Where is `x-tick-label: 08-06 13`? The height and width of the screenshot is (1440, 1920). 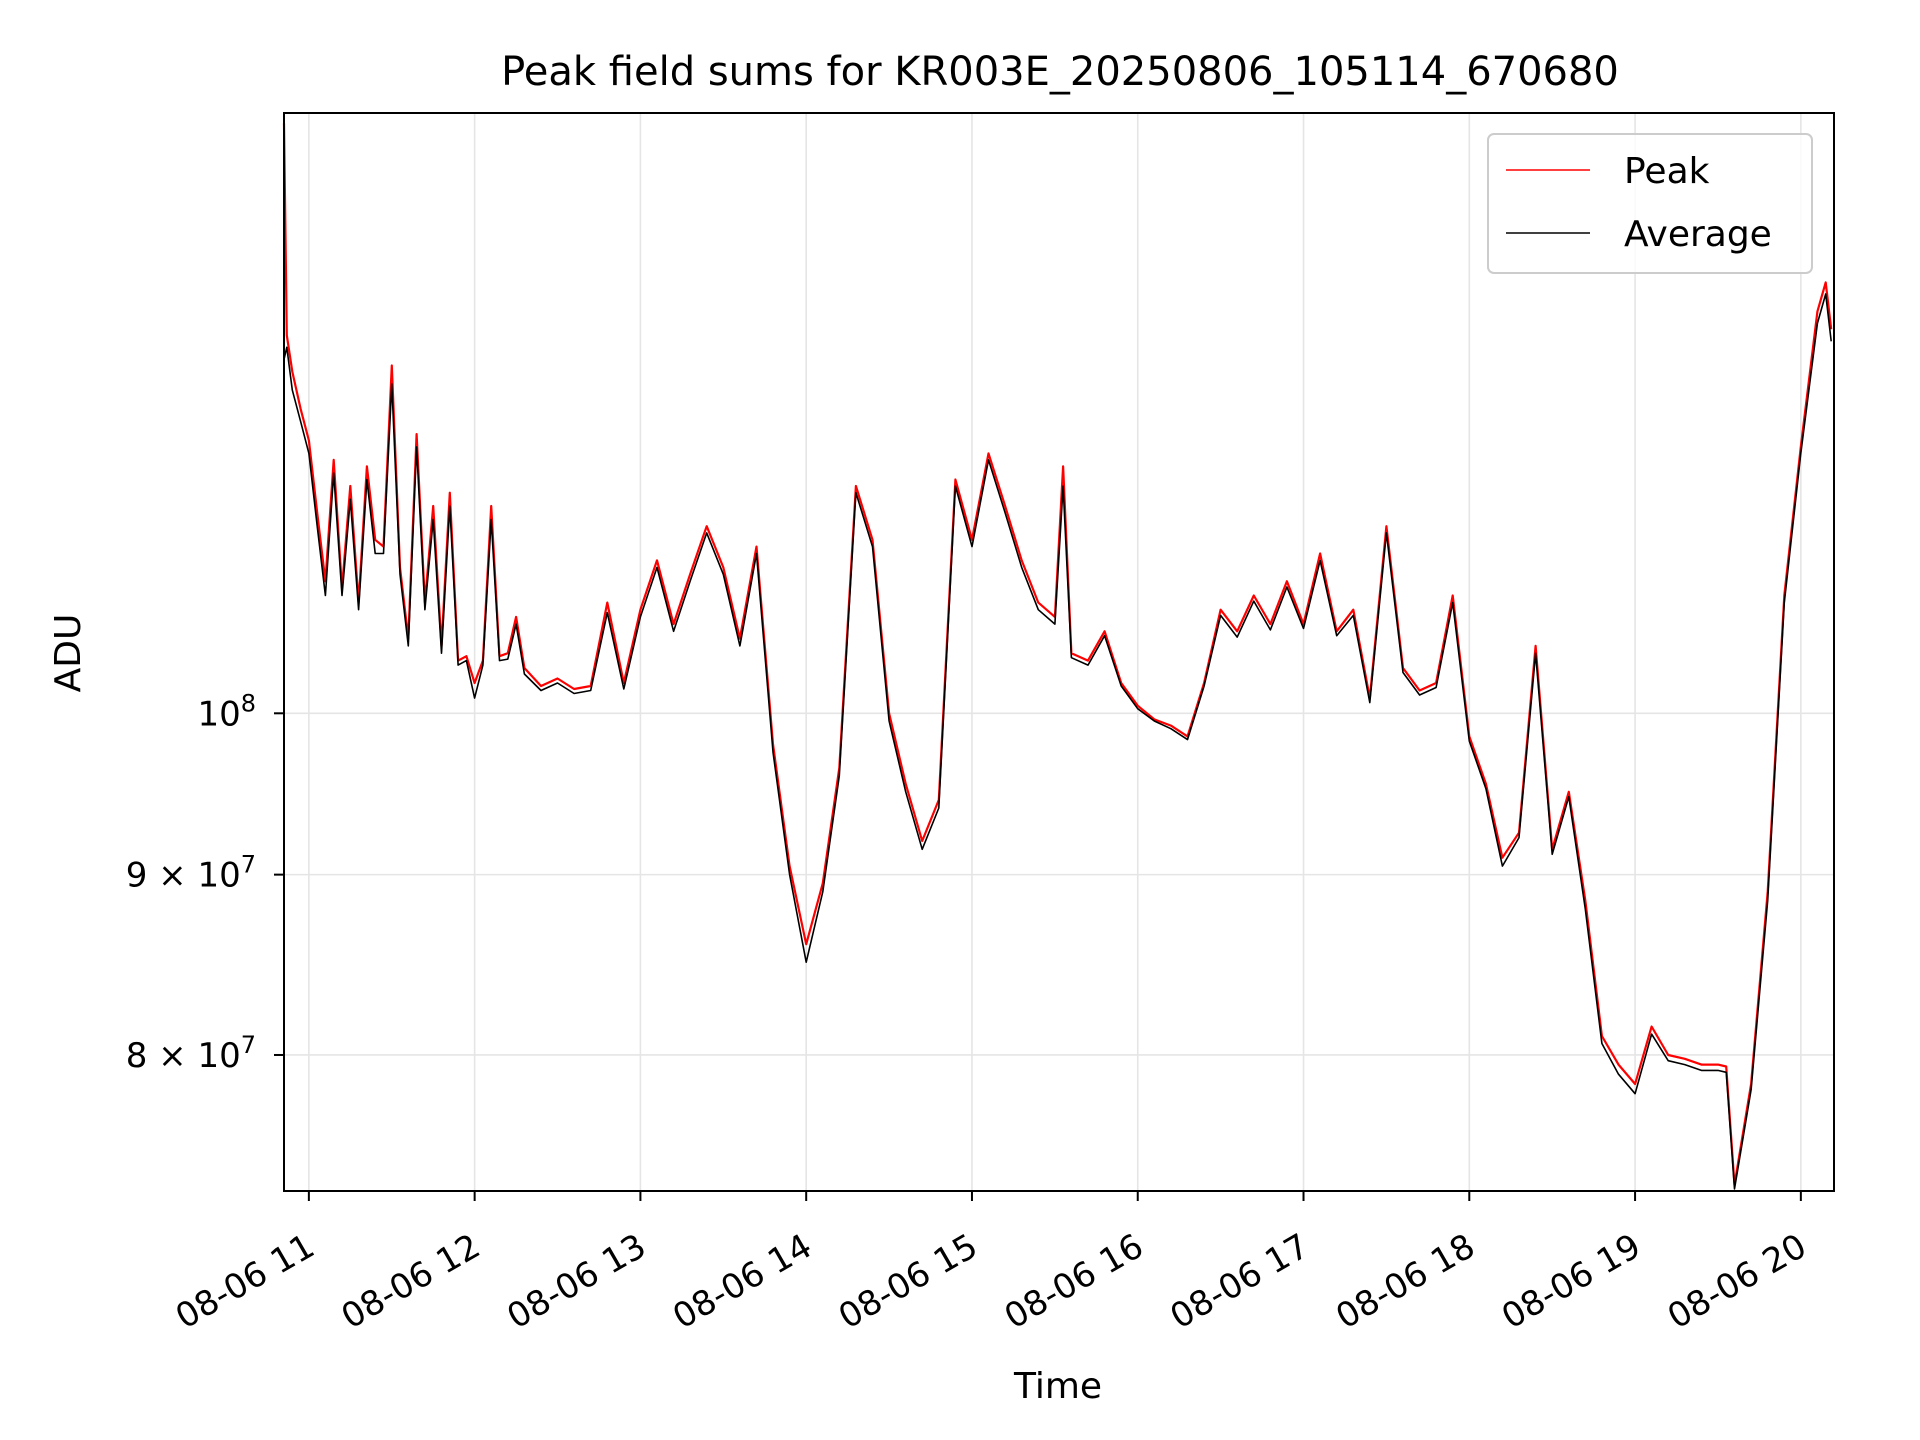
x-tick-label: 08-06 13 is located at coordinates (577, 1281).